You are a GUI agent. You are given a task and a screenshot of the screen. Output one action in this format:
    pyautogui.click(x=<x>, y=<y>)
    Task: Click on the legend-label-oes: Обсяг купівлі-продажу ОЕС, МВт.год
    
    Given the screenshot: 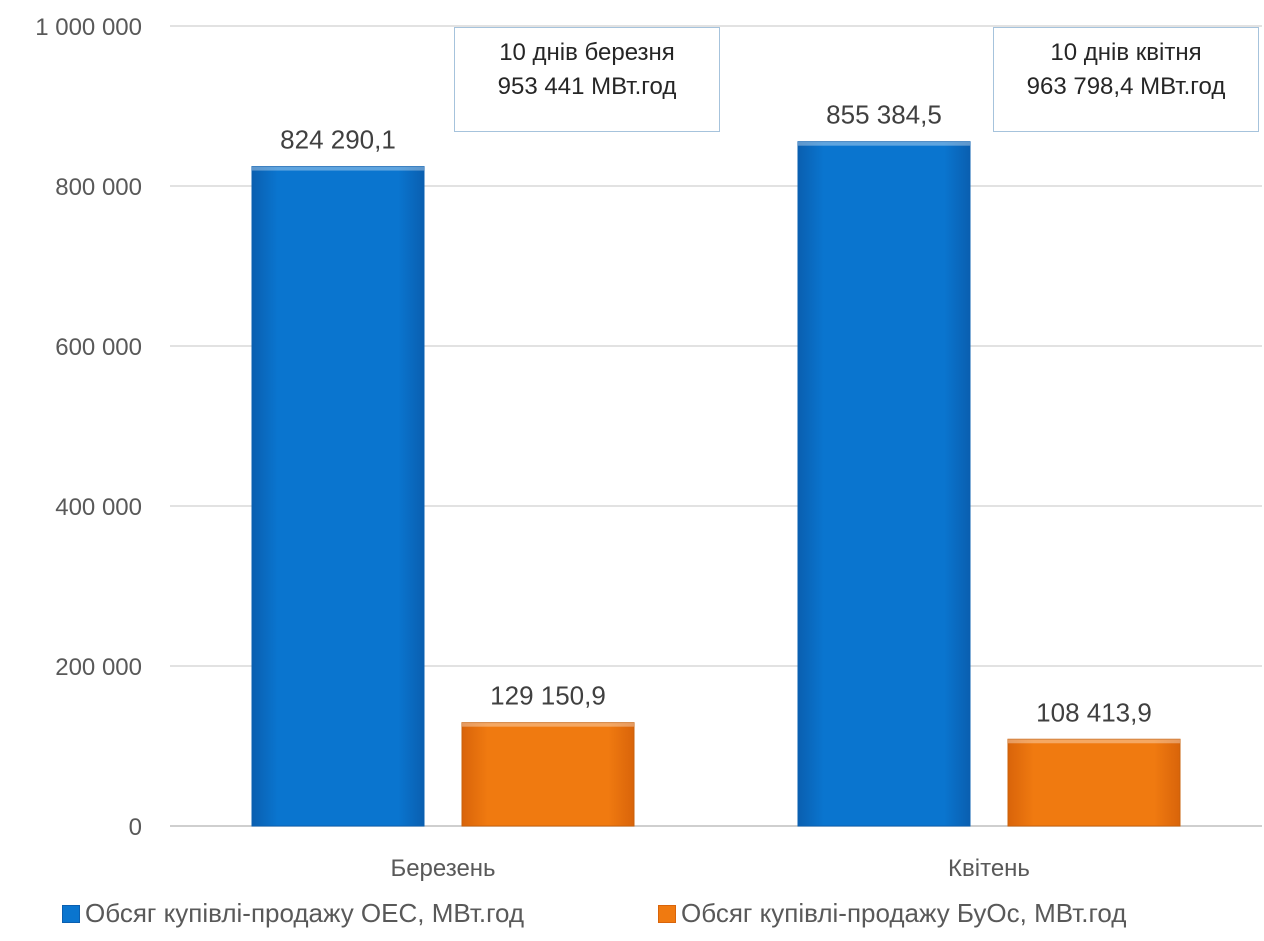 What is the action you would take?
    pyautogui.click(x=305, y=913)
    